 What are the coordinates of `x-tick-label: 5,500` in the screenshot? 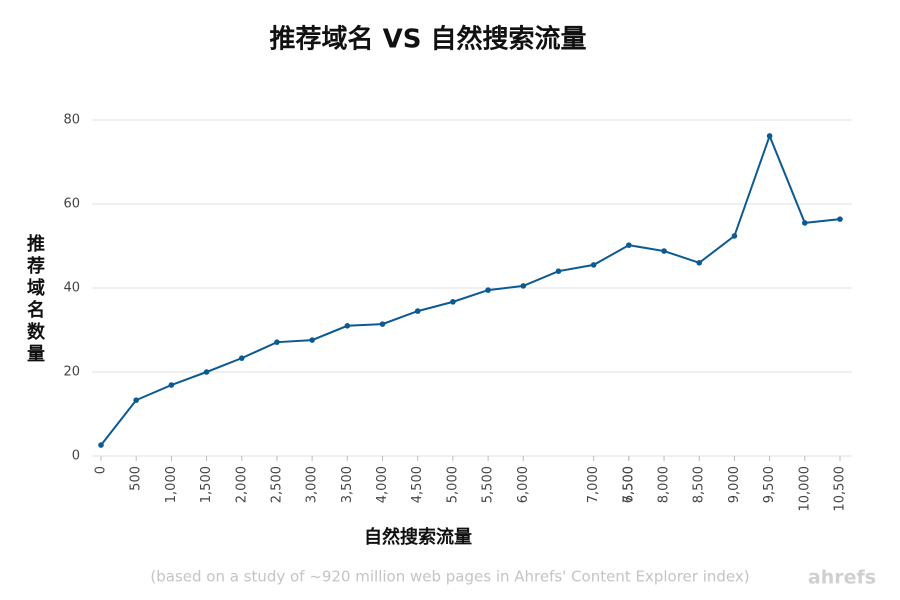 It's located at (488, 484).